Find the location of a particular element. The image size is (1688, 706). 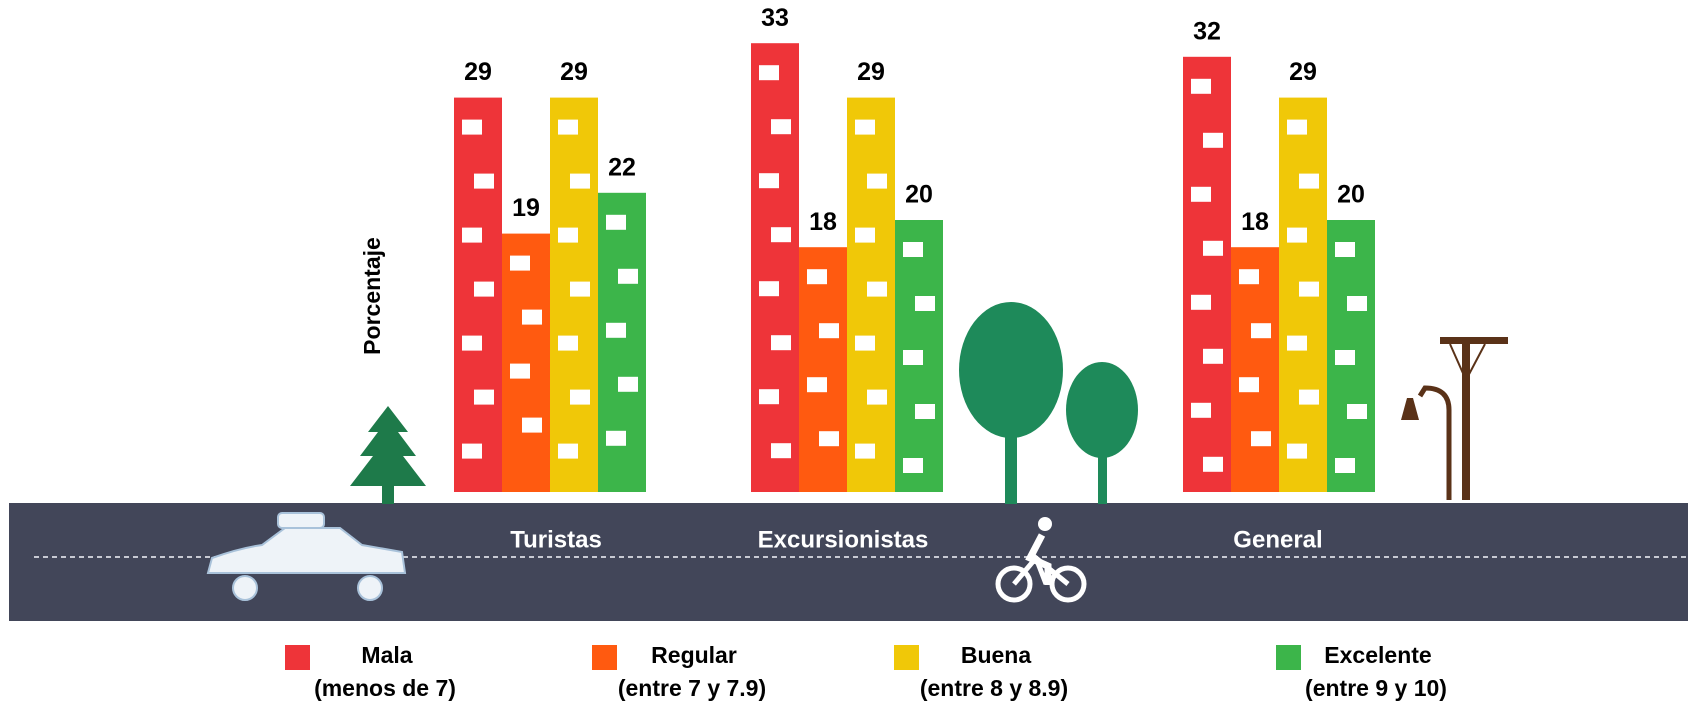

legend-label: Excelente is located at coordinates (1377, 655).